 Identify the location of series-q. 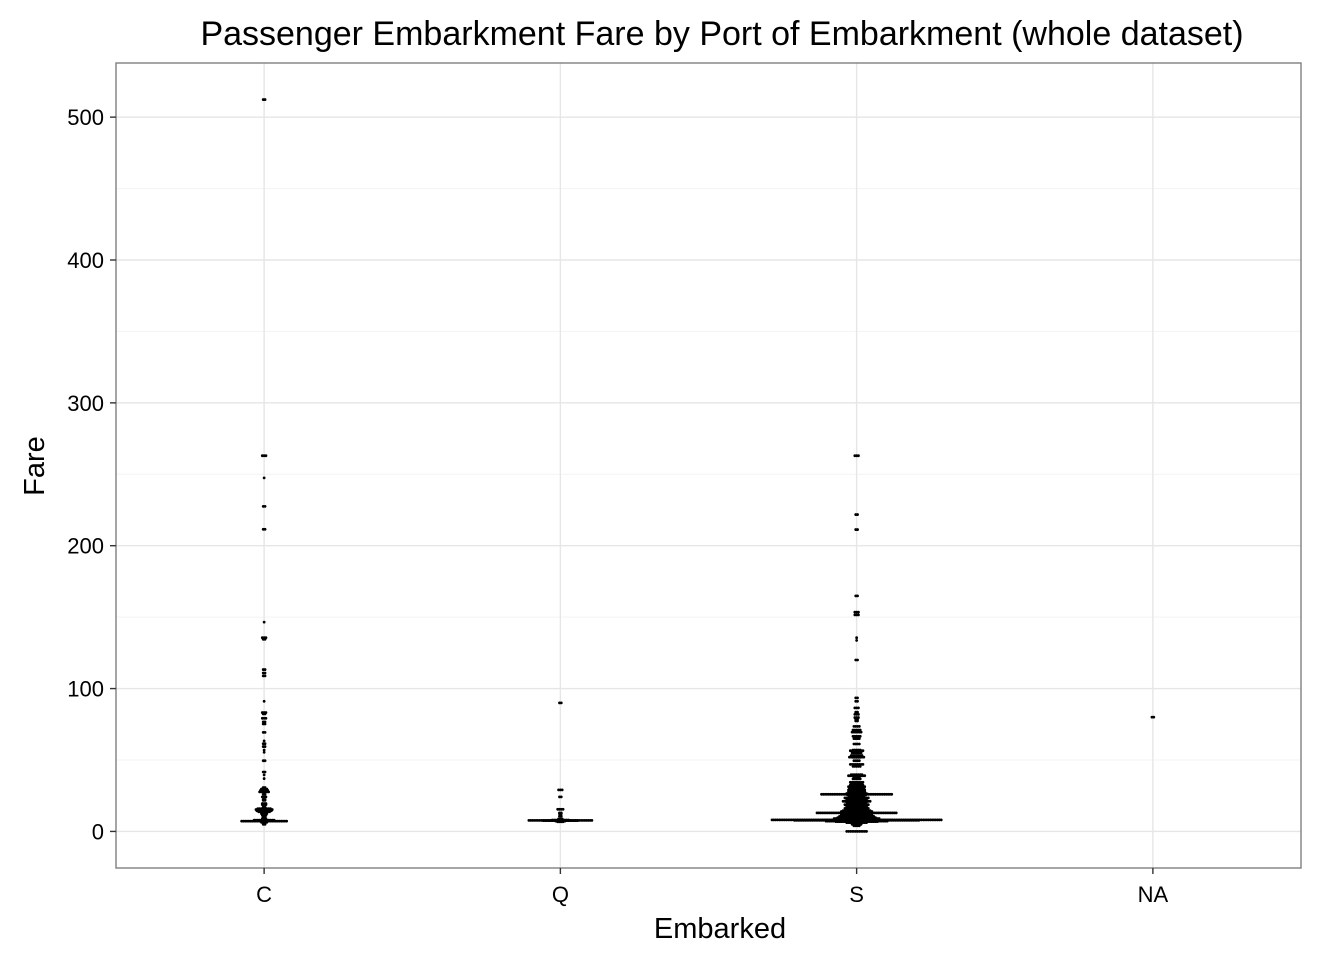
(560, 762).